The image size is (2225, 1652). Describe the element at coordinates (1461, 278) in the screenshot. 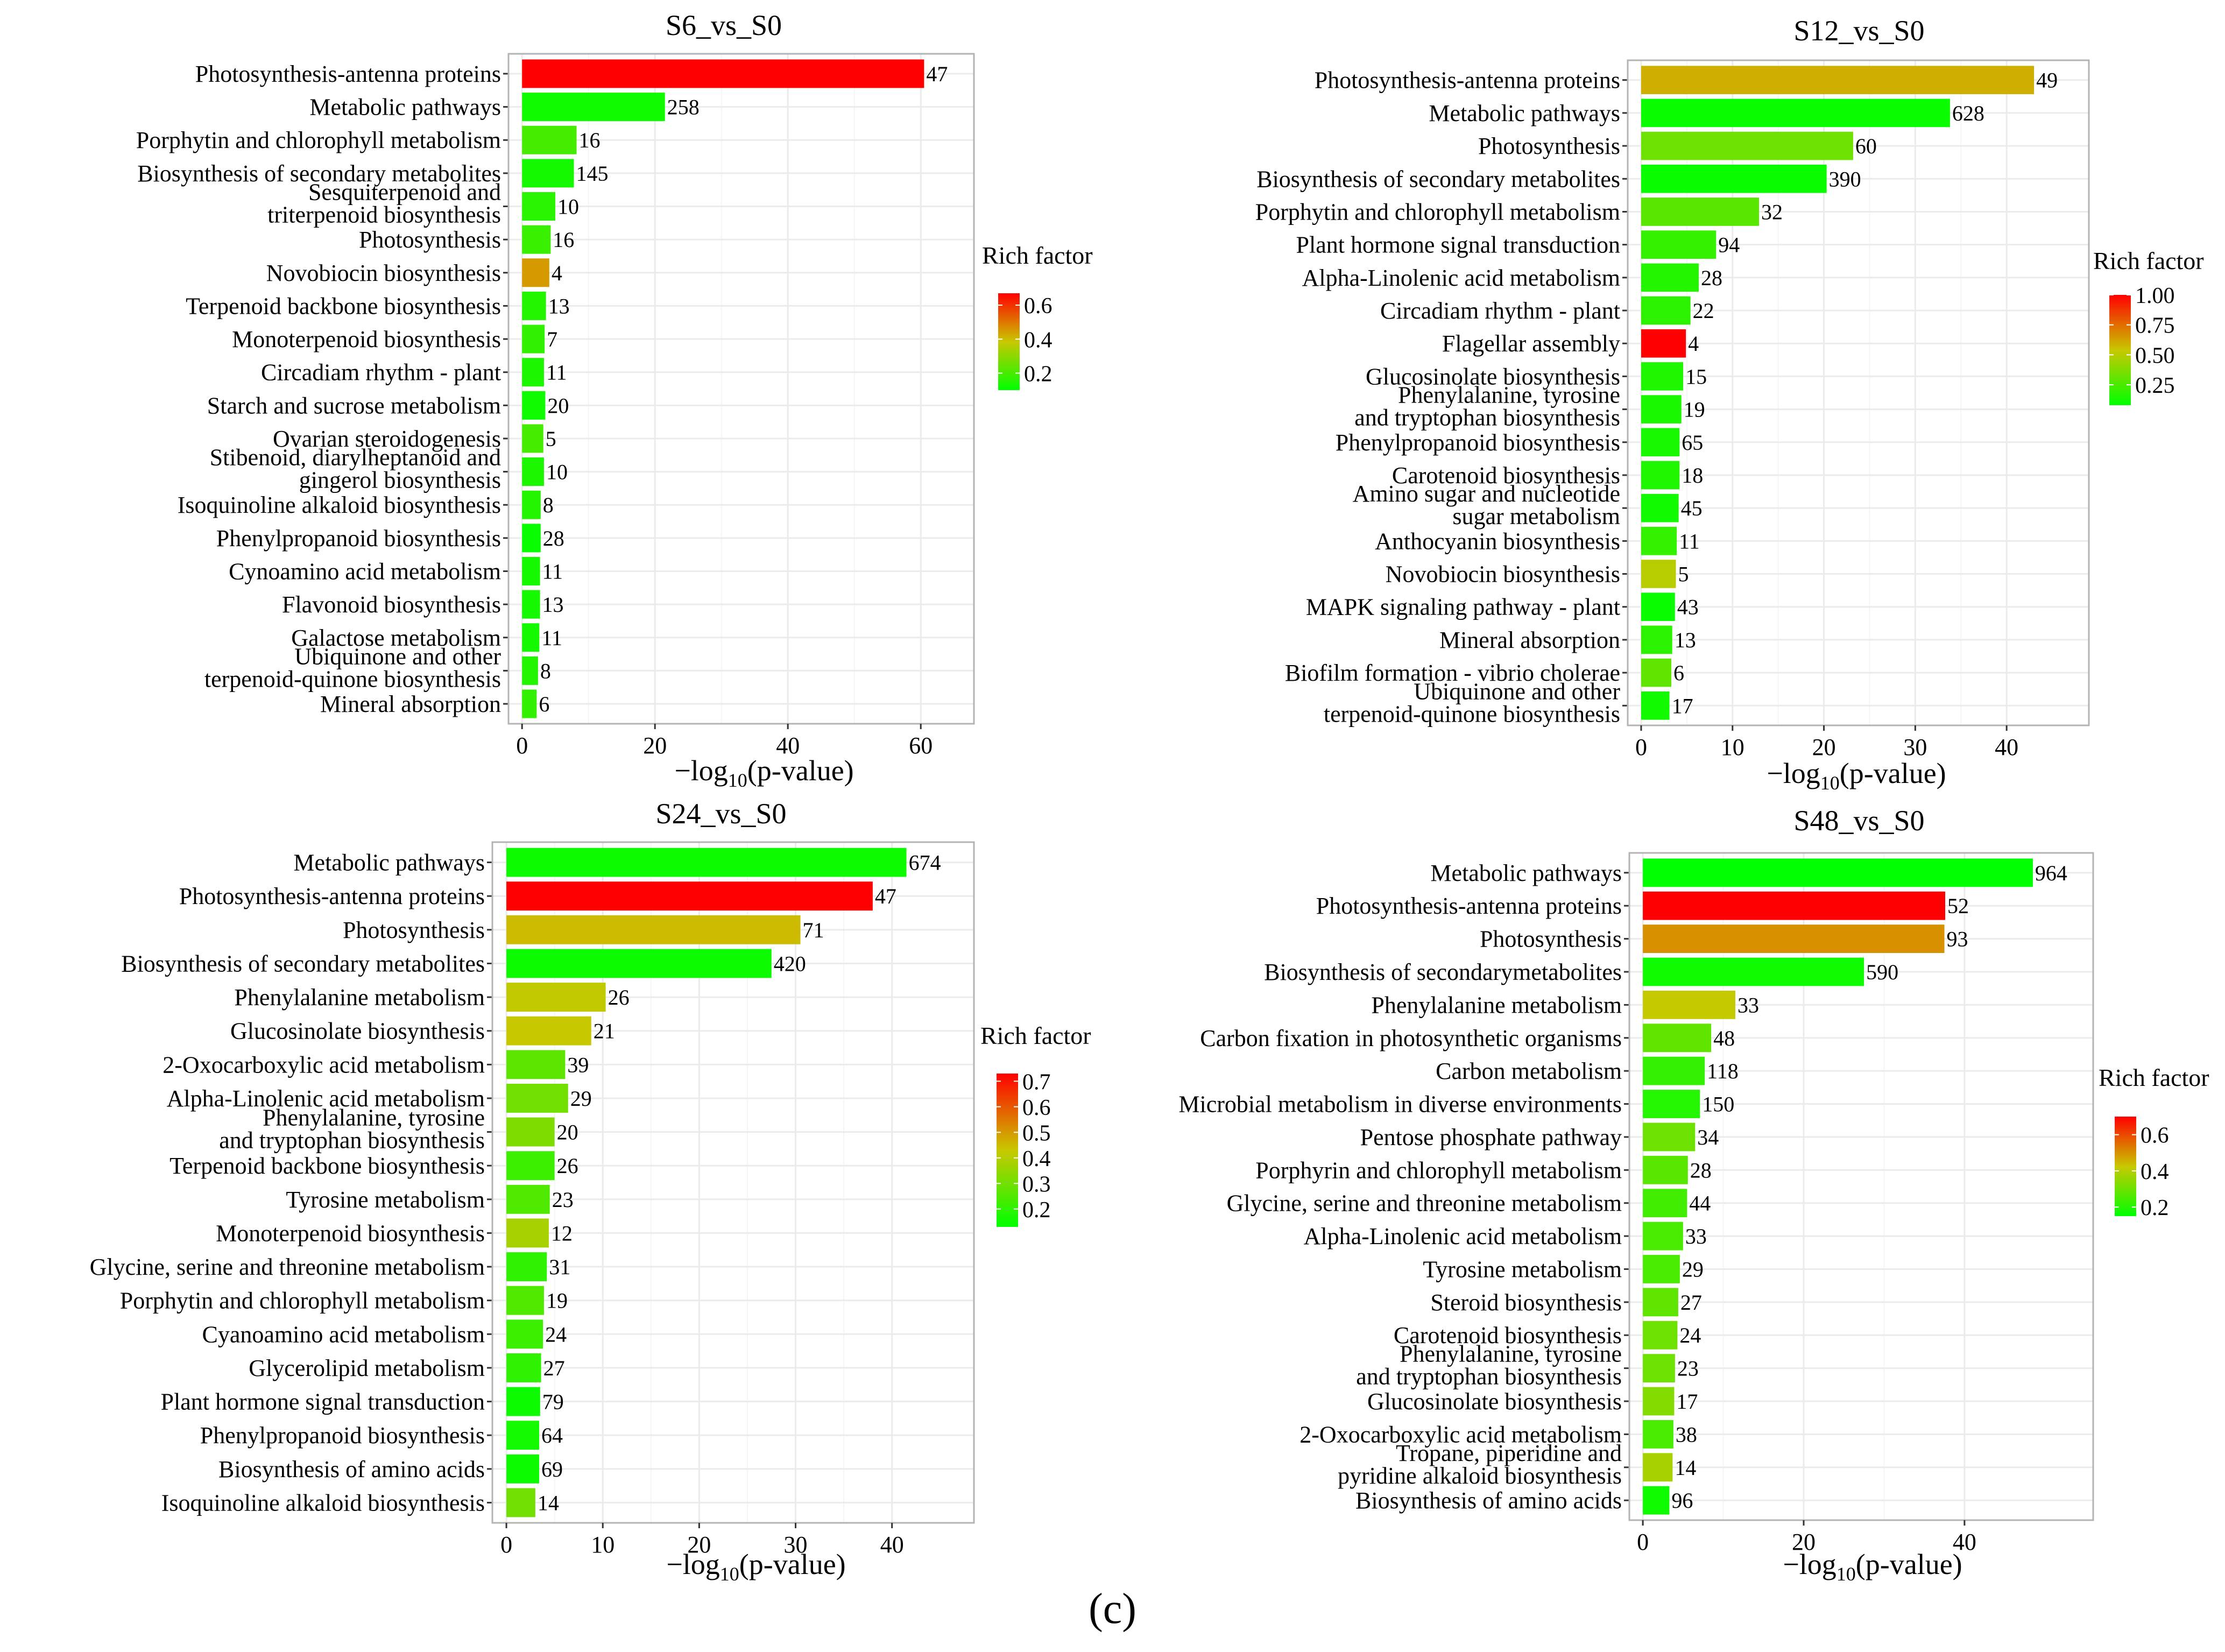

I see `category-label: Alpha-Linolenic acid metabolism` at that location.